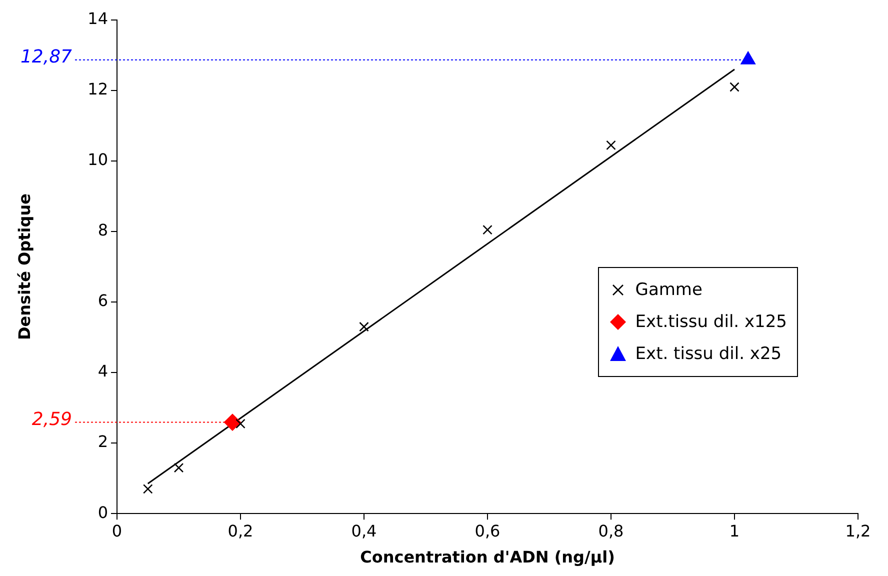 This screenshot has width=888, height=576. What do you see at coordinates (103, 230) in the screenshot?
I see `y-tick-label: 8` at bounding box center [103, 230].